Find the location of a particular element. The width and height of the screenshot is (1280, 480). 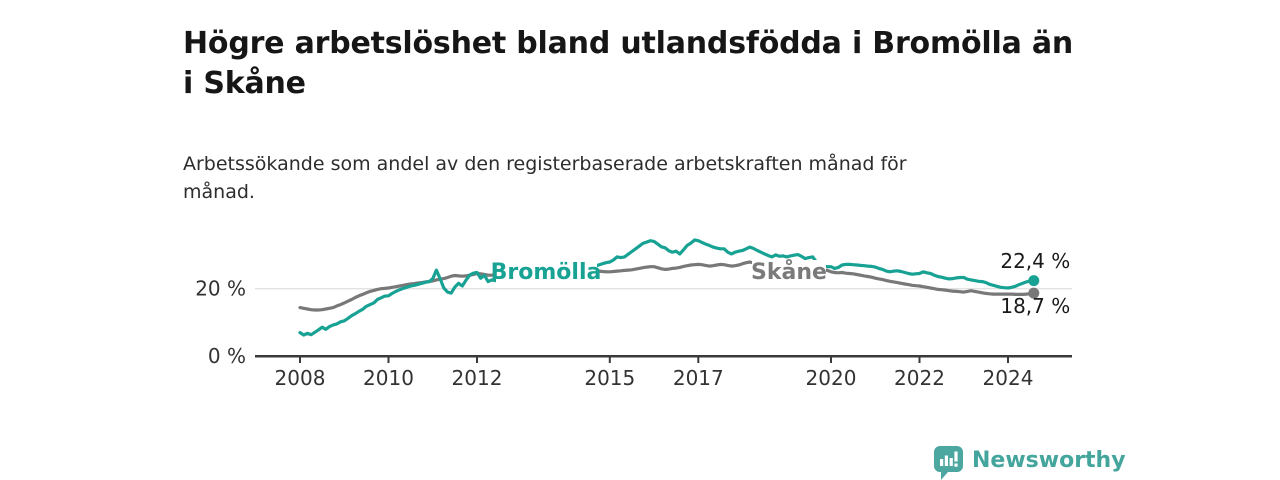

skane-series-label: Skåne is located at coordinates (789, 272).